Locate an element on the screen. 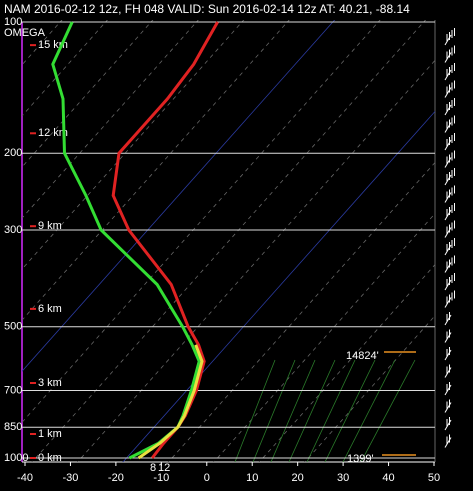 Image resolution: width=473 pixels, height=491 pixels. x-tick-label: -20 is located at coordinates (116, 478).